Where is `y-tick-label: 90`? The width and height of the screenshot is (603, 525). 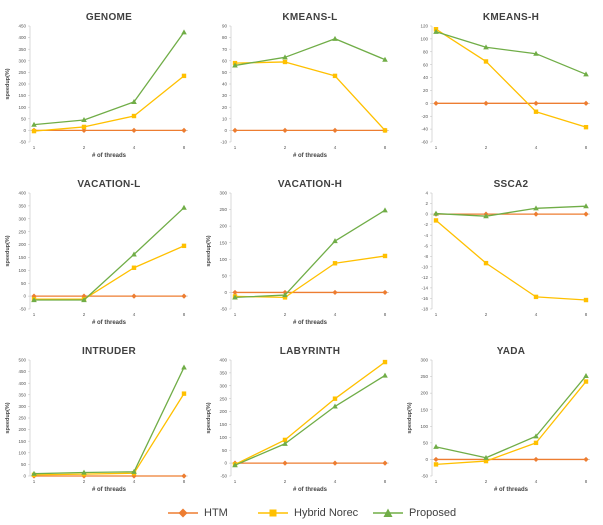 y-tick-label: 90 is located at coordinates (225, 26).